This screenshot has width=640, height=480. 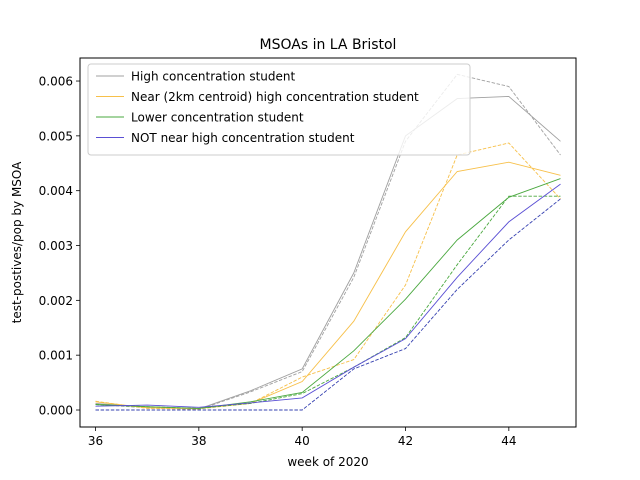 I want to click on x-tick-label: 36, so click(x=95, y=441).